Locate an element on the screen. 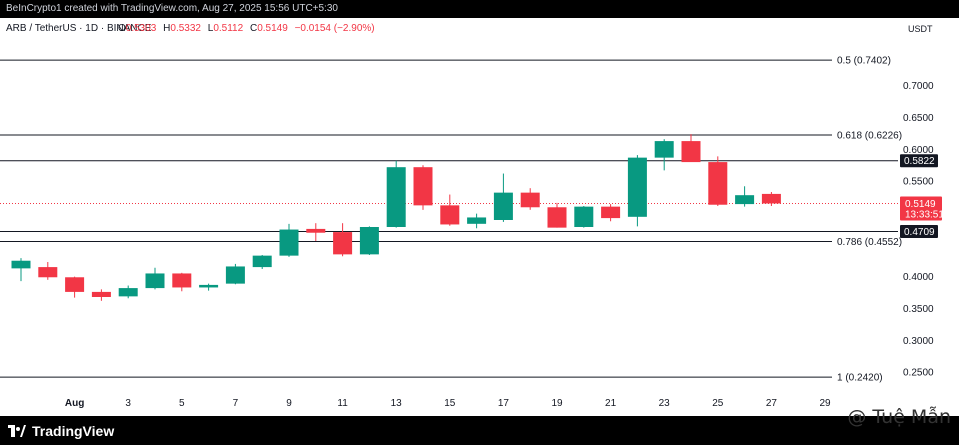 This screenshot has height=445, width=959. y-tick-label: 0.3500 is located at coordinates (918, 309).